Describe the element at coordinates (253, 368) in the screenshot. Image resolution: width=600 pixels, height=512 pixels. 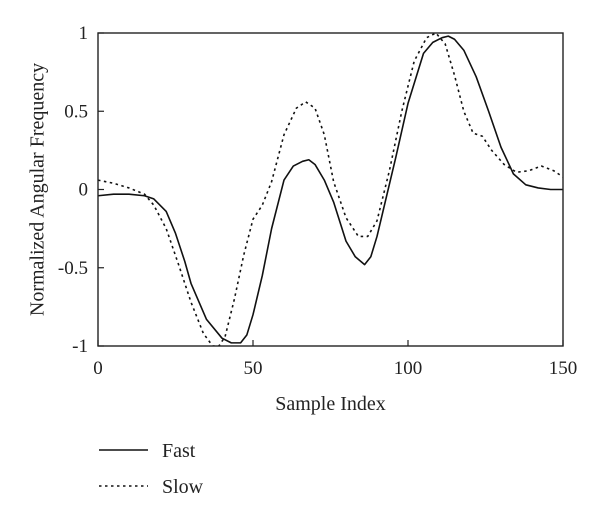
I see `x-tick-label: 50` at that location.